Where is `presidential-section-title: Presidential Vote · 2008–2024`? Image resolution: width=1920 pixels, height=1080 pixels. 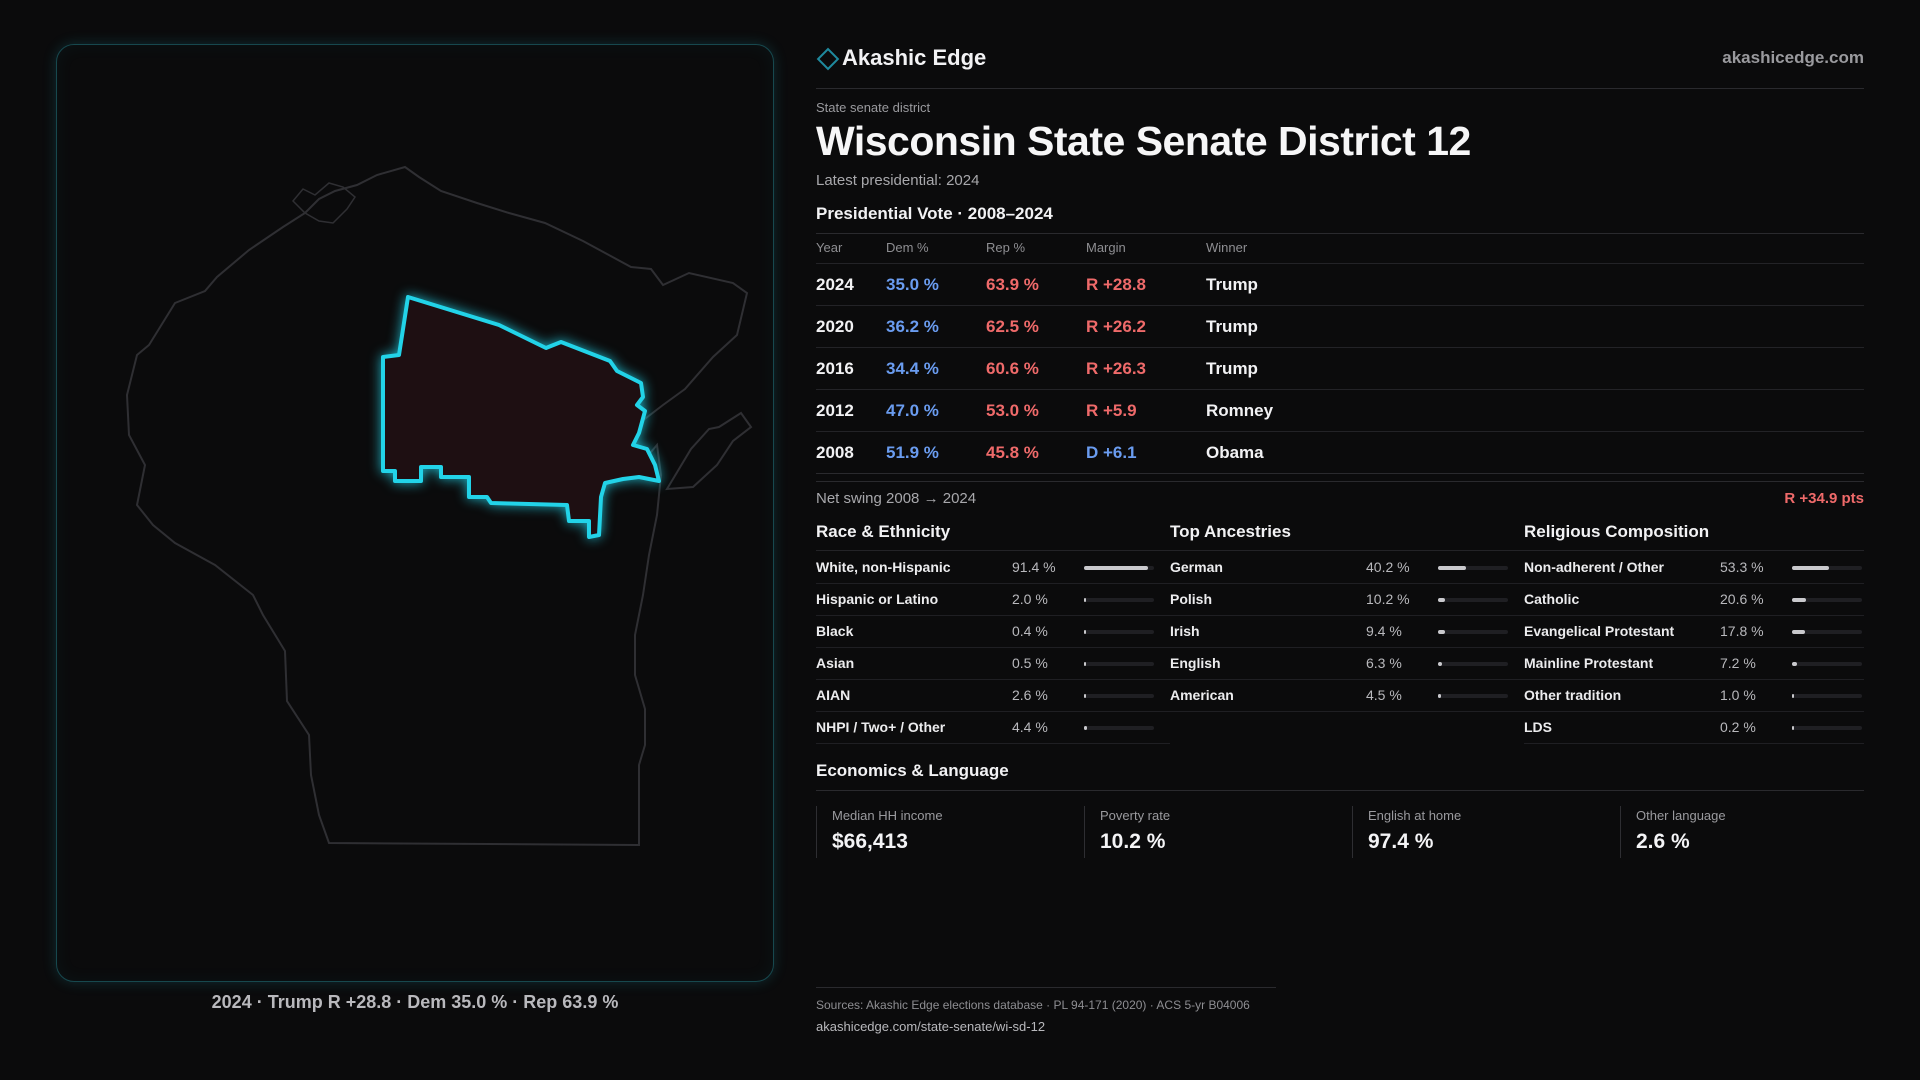 presidential-section-title: Presidential Vote · 2008–2024 is located at coordinates (934, 213).